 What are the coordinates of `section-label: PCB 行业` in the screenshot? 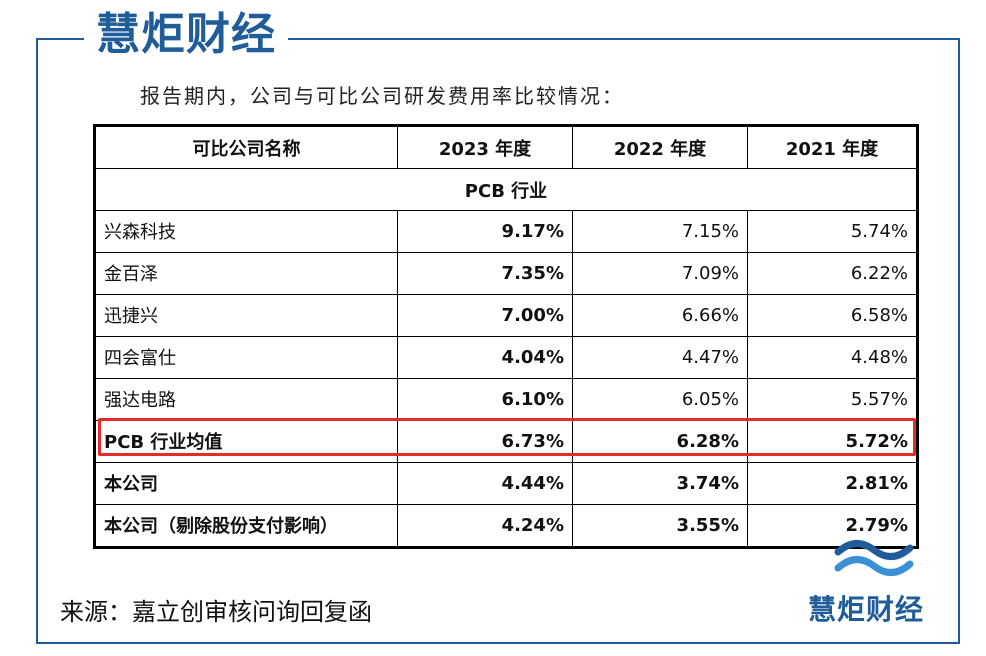 It's located at (506, 189).